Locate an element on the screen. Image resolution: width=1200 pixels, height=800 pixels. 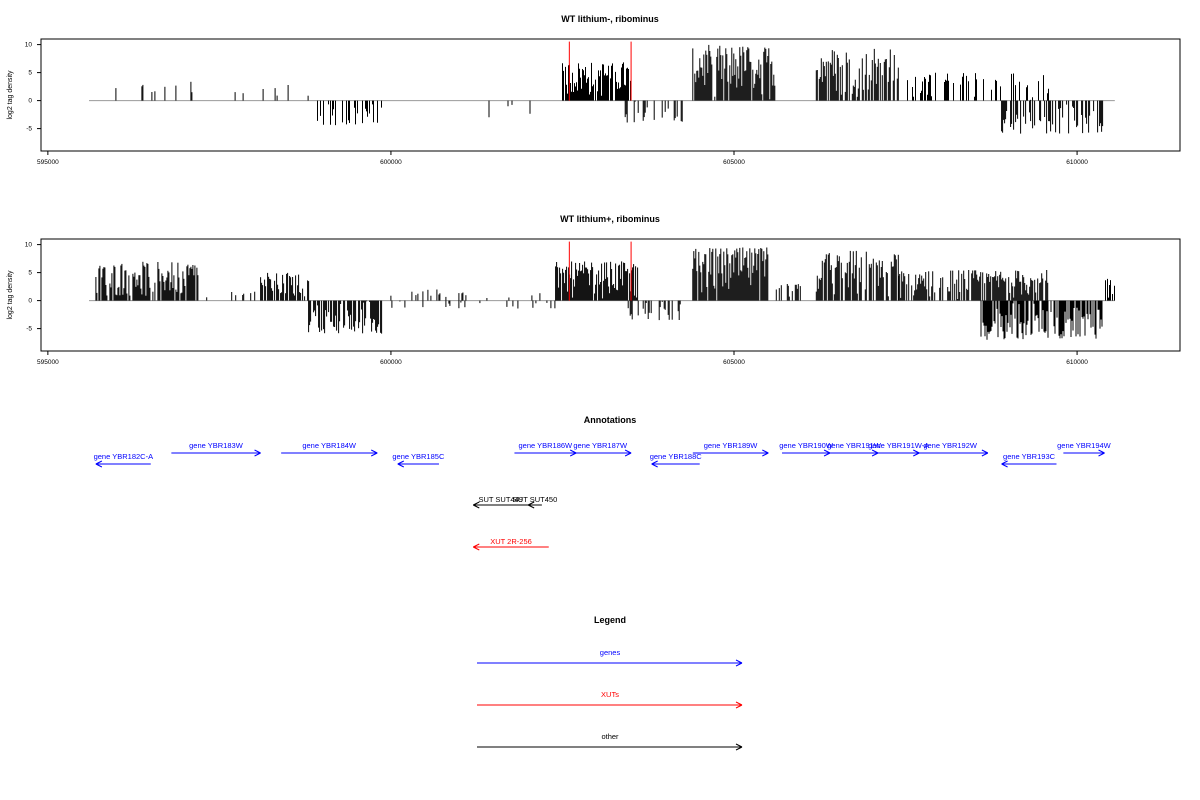
gene-label: gene YBR192W is located at coordinates (950, 445).